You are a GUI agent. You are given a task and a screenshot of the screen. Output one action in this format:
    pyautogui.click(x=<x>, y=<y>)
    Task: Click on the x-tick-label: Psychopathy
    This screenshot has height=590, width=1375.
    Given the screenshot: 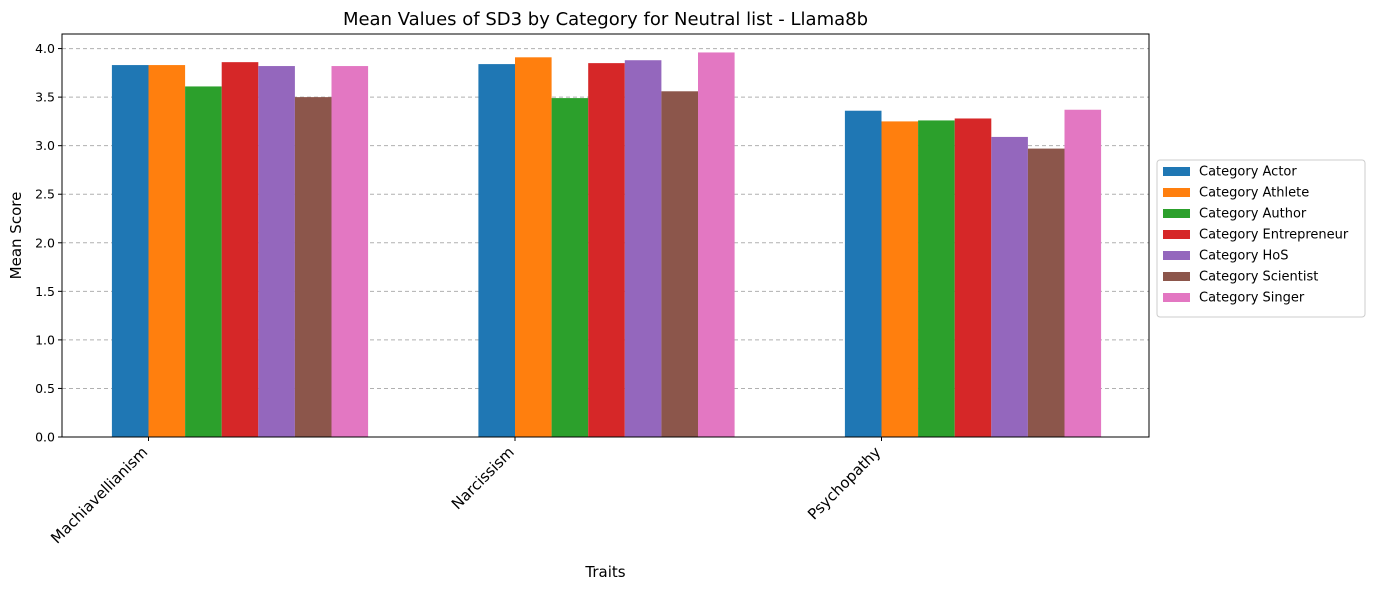 What is the action you would take?
    pyautogui.click(x=844, y=483)
    